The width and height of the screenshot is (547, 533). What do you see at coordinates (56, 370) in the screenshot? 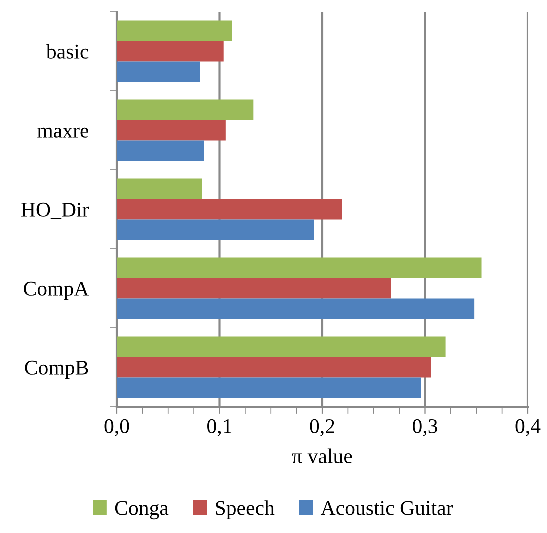
I see `y-tick-label: CompB` at bounding box center [56, 370].